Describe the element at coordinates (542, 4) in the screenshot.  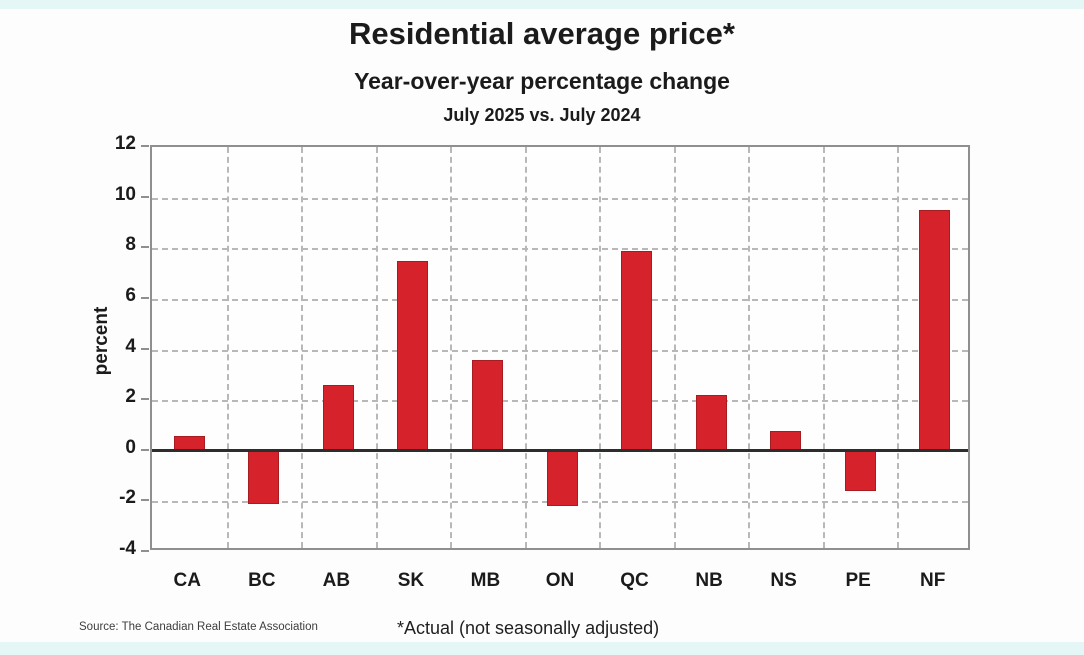
I see `top-edge-strip` at that location.